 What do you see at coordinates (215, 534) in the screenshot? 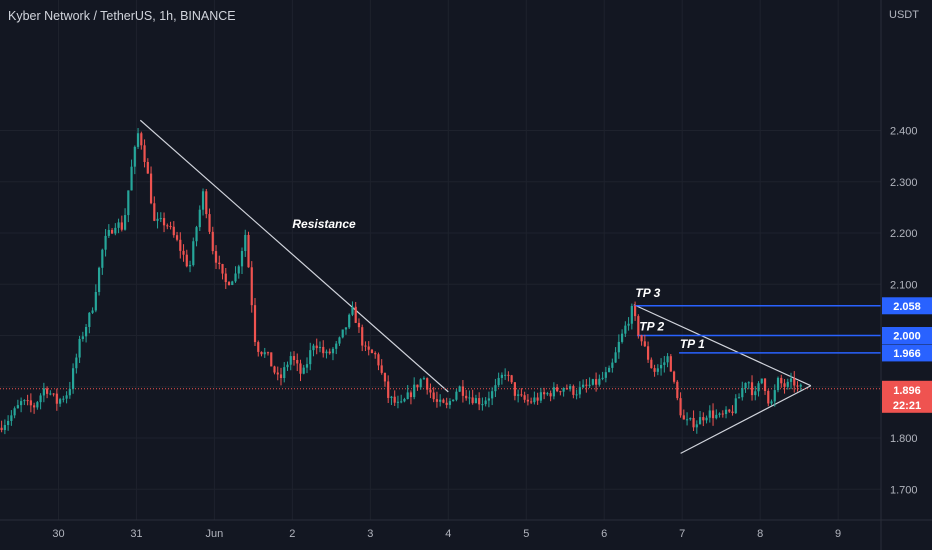
I see `date-tick-label: Jun` at bounding box center [215, 534].